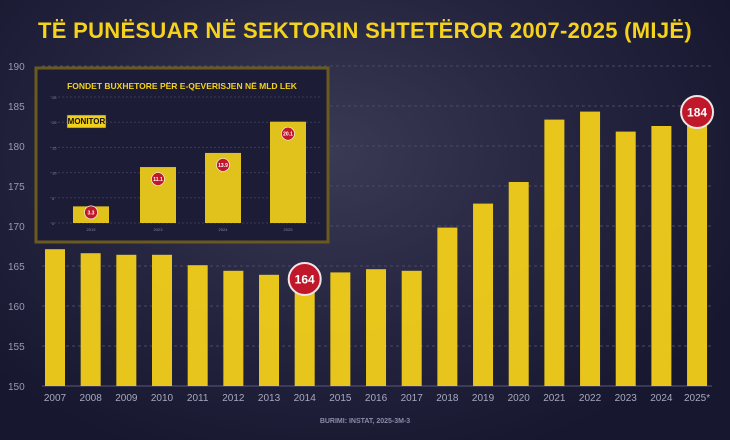  Describe the element at coordinates (126, 398) in the screenshot. I see `x-tick-label: 2009` at that location.